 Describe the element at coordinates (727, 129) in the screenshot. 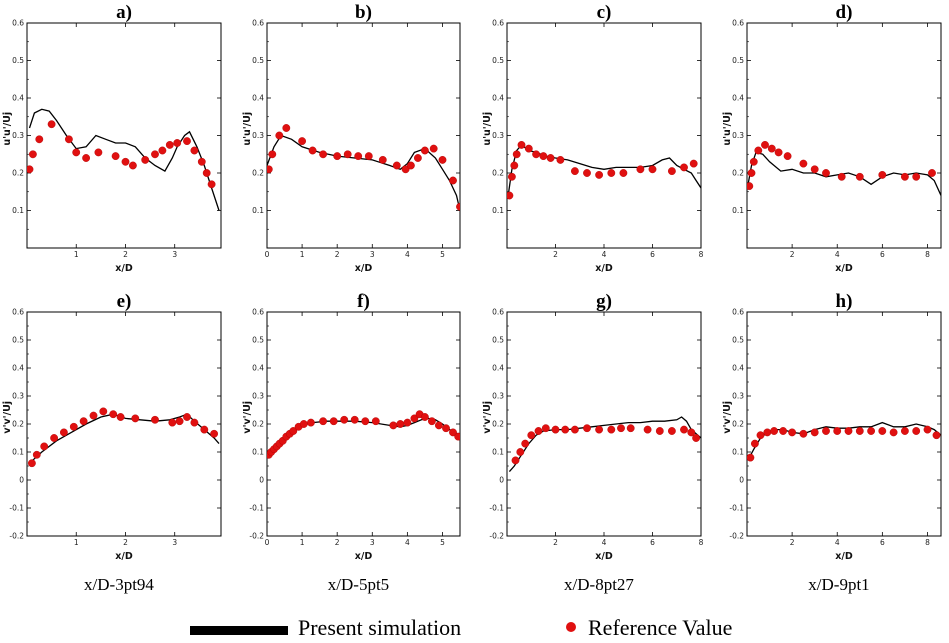

I see `y-axis-label: u'u'/Uj` at that location.